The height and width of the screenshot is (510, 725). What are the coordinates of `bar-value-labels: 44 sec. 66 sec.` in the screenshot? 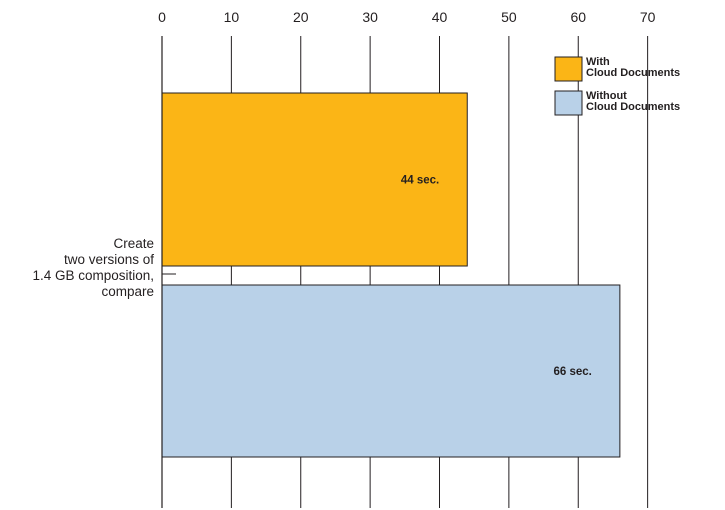 It's located at (496, 277).